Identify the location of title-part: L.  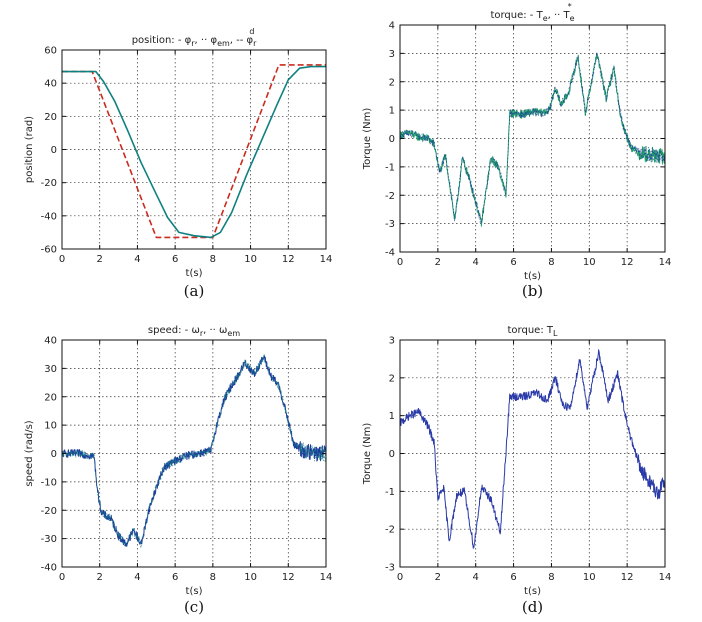
(555, 333).